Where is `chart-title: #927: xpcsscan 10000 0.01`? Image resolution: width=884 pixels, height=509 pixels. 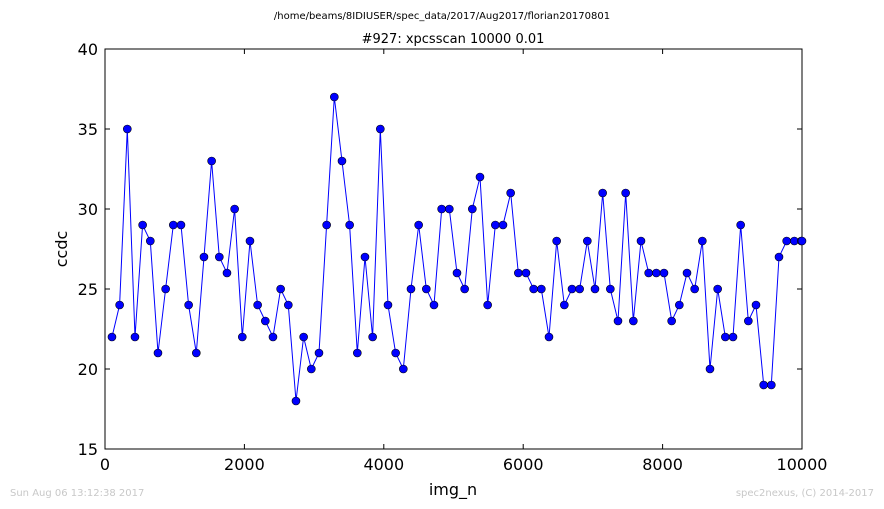 chart-title: #927: xpcsscan 10000 0.01 is located at coordinates (453, 39).